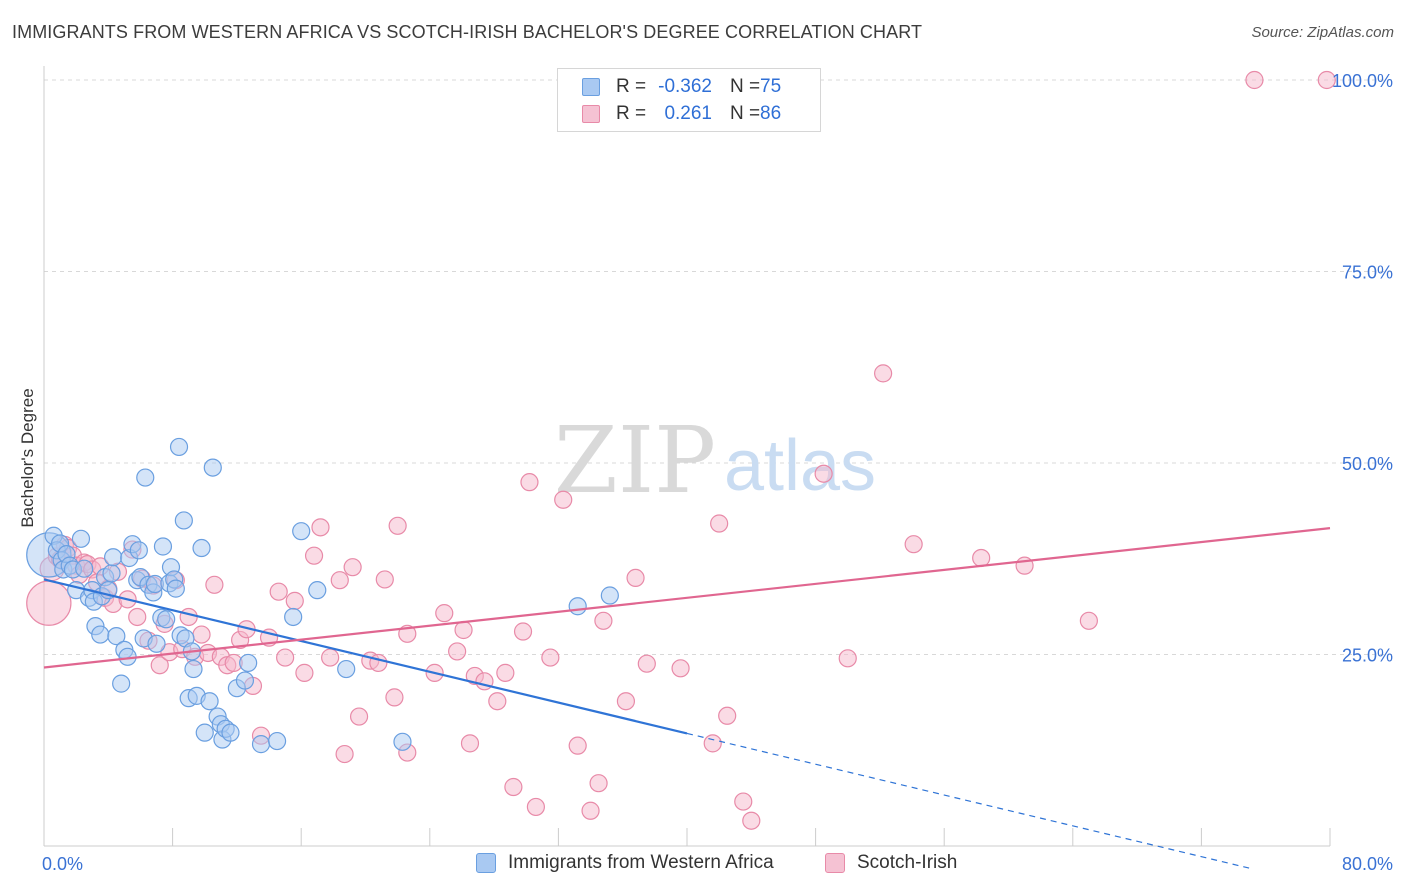 Image resolution: width=1406 pixels, height=892 pixels. I want to click on y-tick-label: 100.0%, so click(1362, 81).